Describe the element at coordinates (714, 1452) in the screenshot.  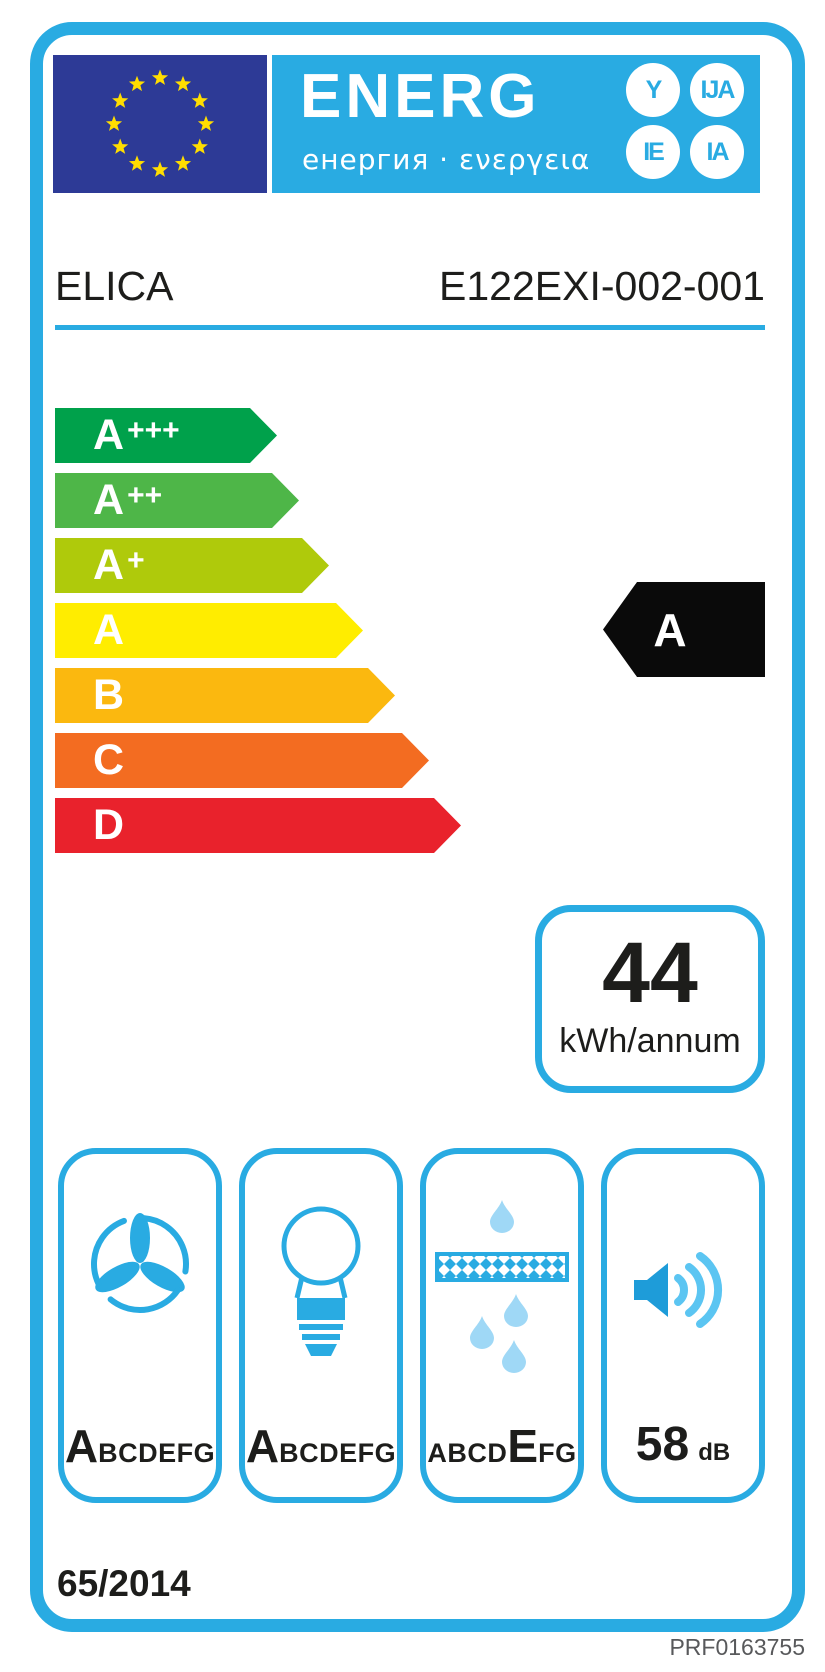
I see `noise-unit: dB` at that location.